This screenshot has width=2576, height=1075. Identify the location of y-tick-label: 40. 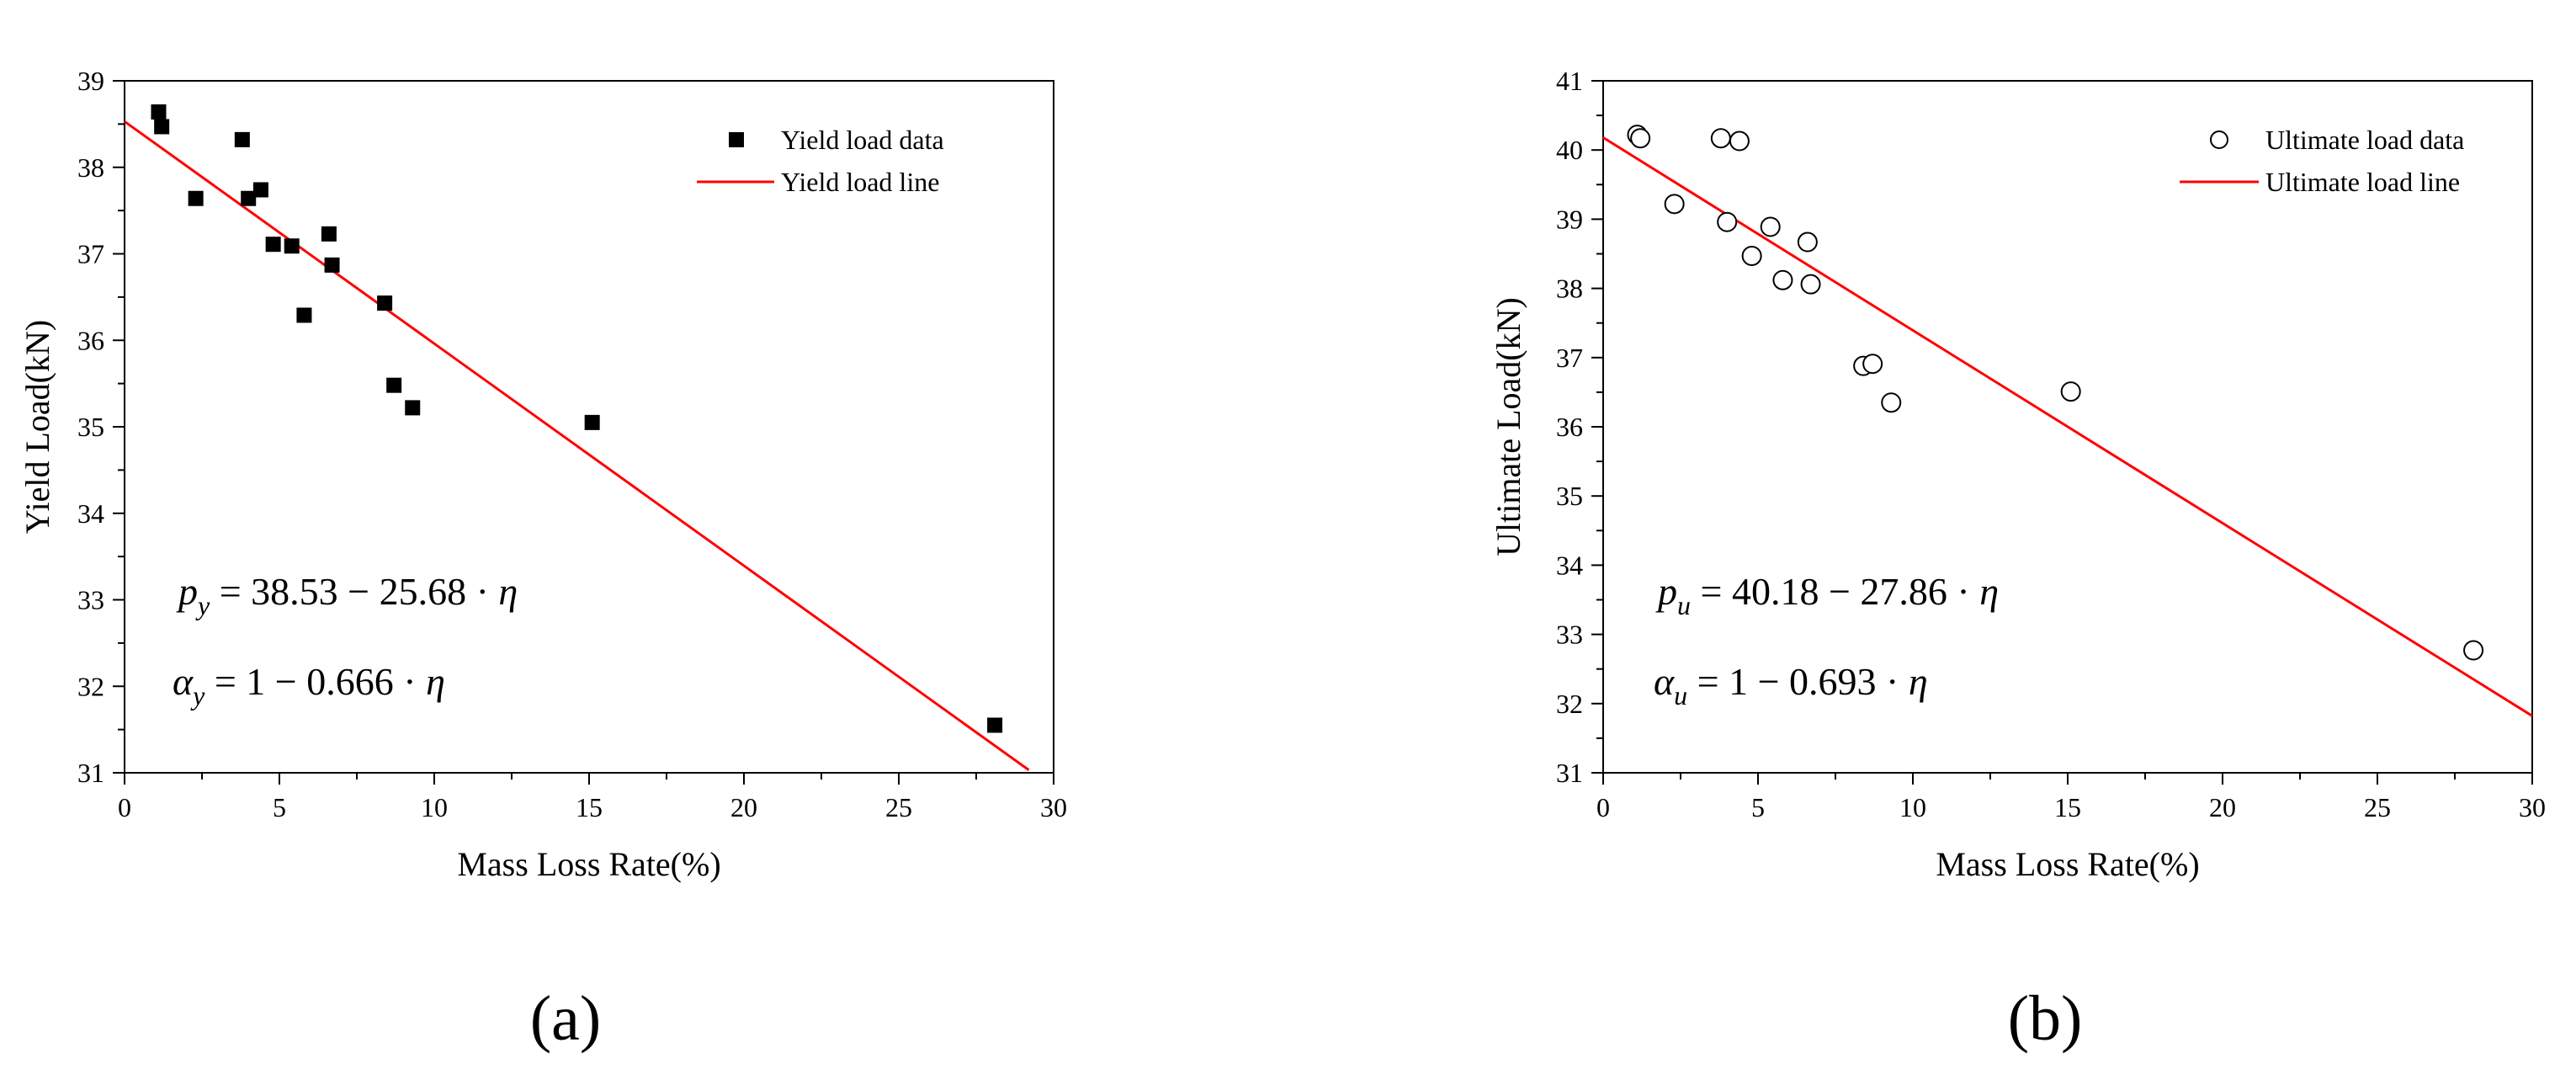
(1570, 150).